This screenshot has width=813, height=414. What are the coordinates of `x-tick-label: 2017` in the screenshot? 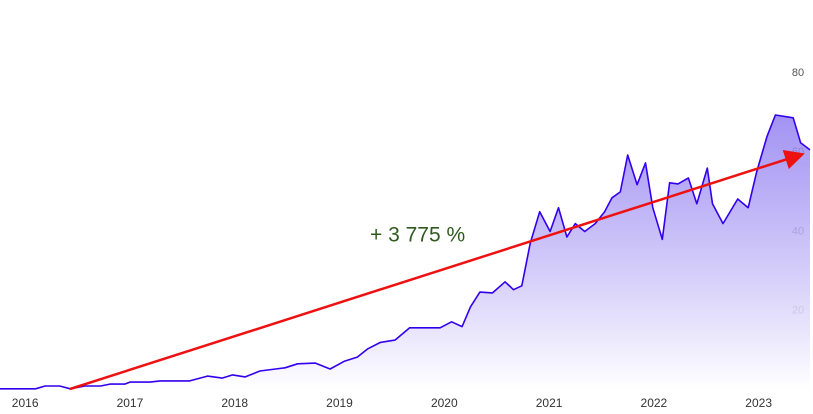 It's located at (130, 403).